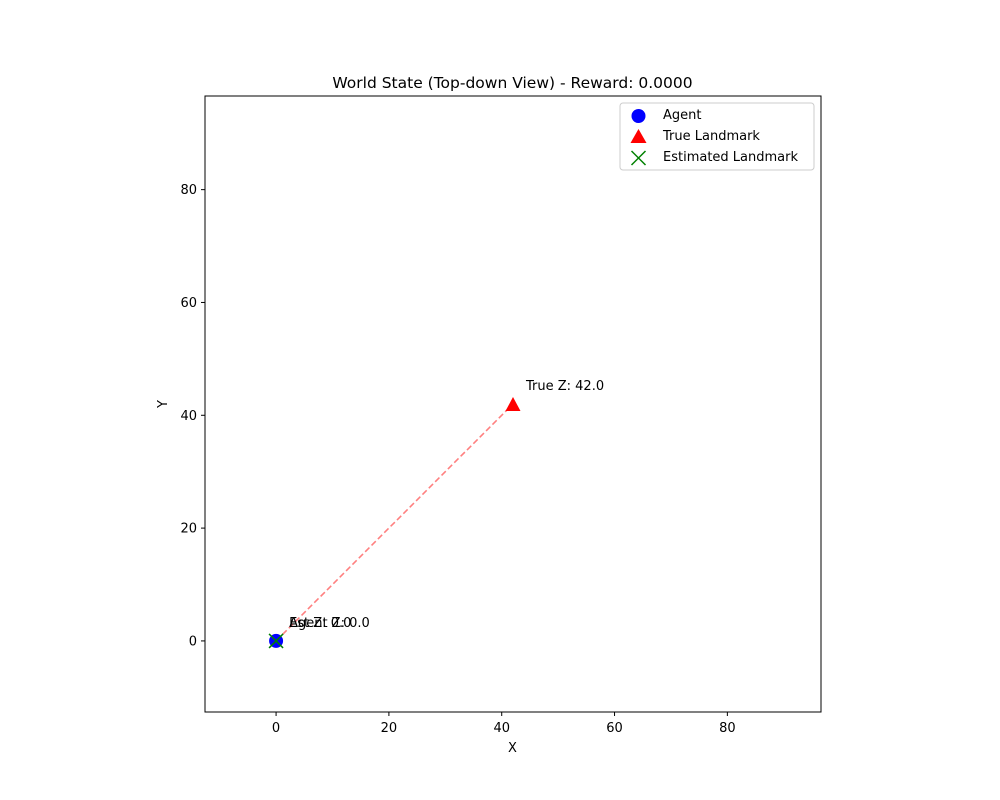 The image size is (1000, 800). I want to click on x-tick-label: 60, so click(614, 728).